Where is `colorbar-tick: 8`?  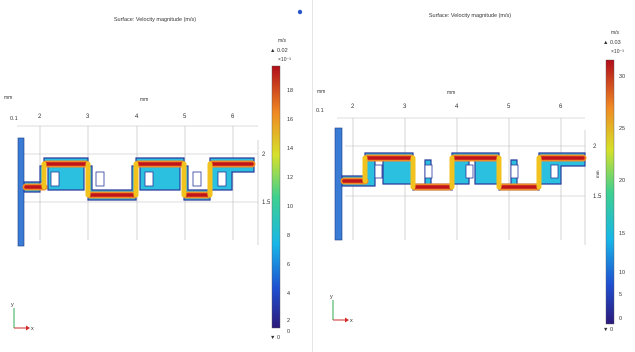
colorbar-tick: 8 is located at coordinates (288, 236).